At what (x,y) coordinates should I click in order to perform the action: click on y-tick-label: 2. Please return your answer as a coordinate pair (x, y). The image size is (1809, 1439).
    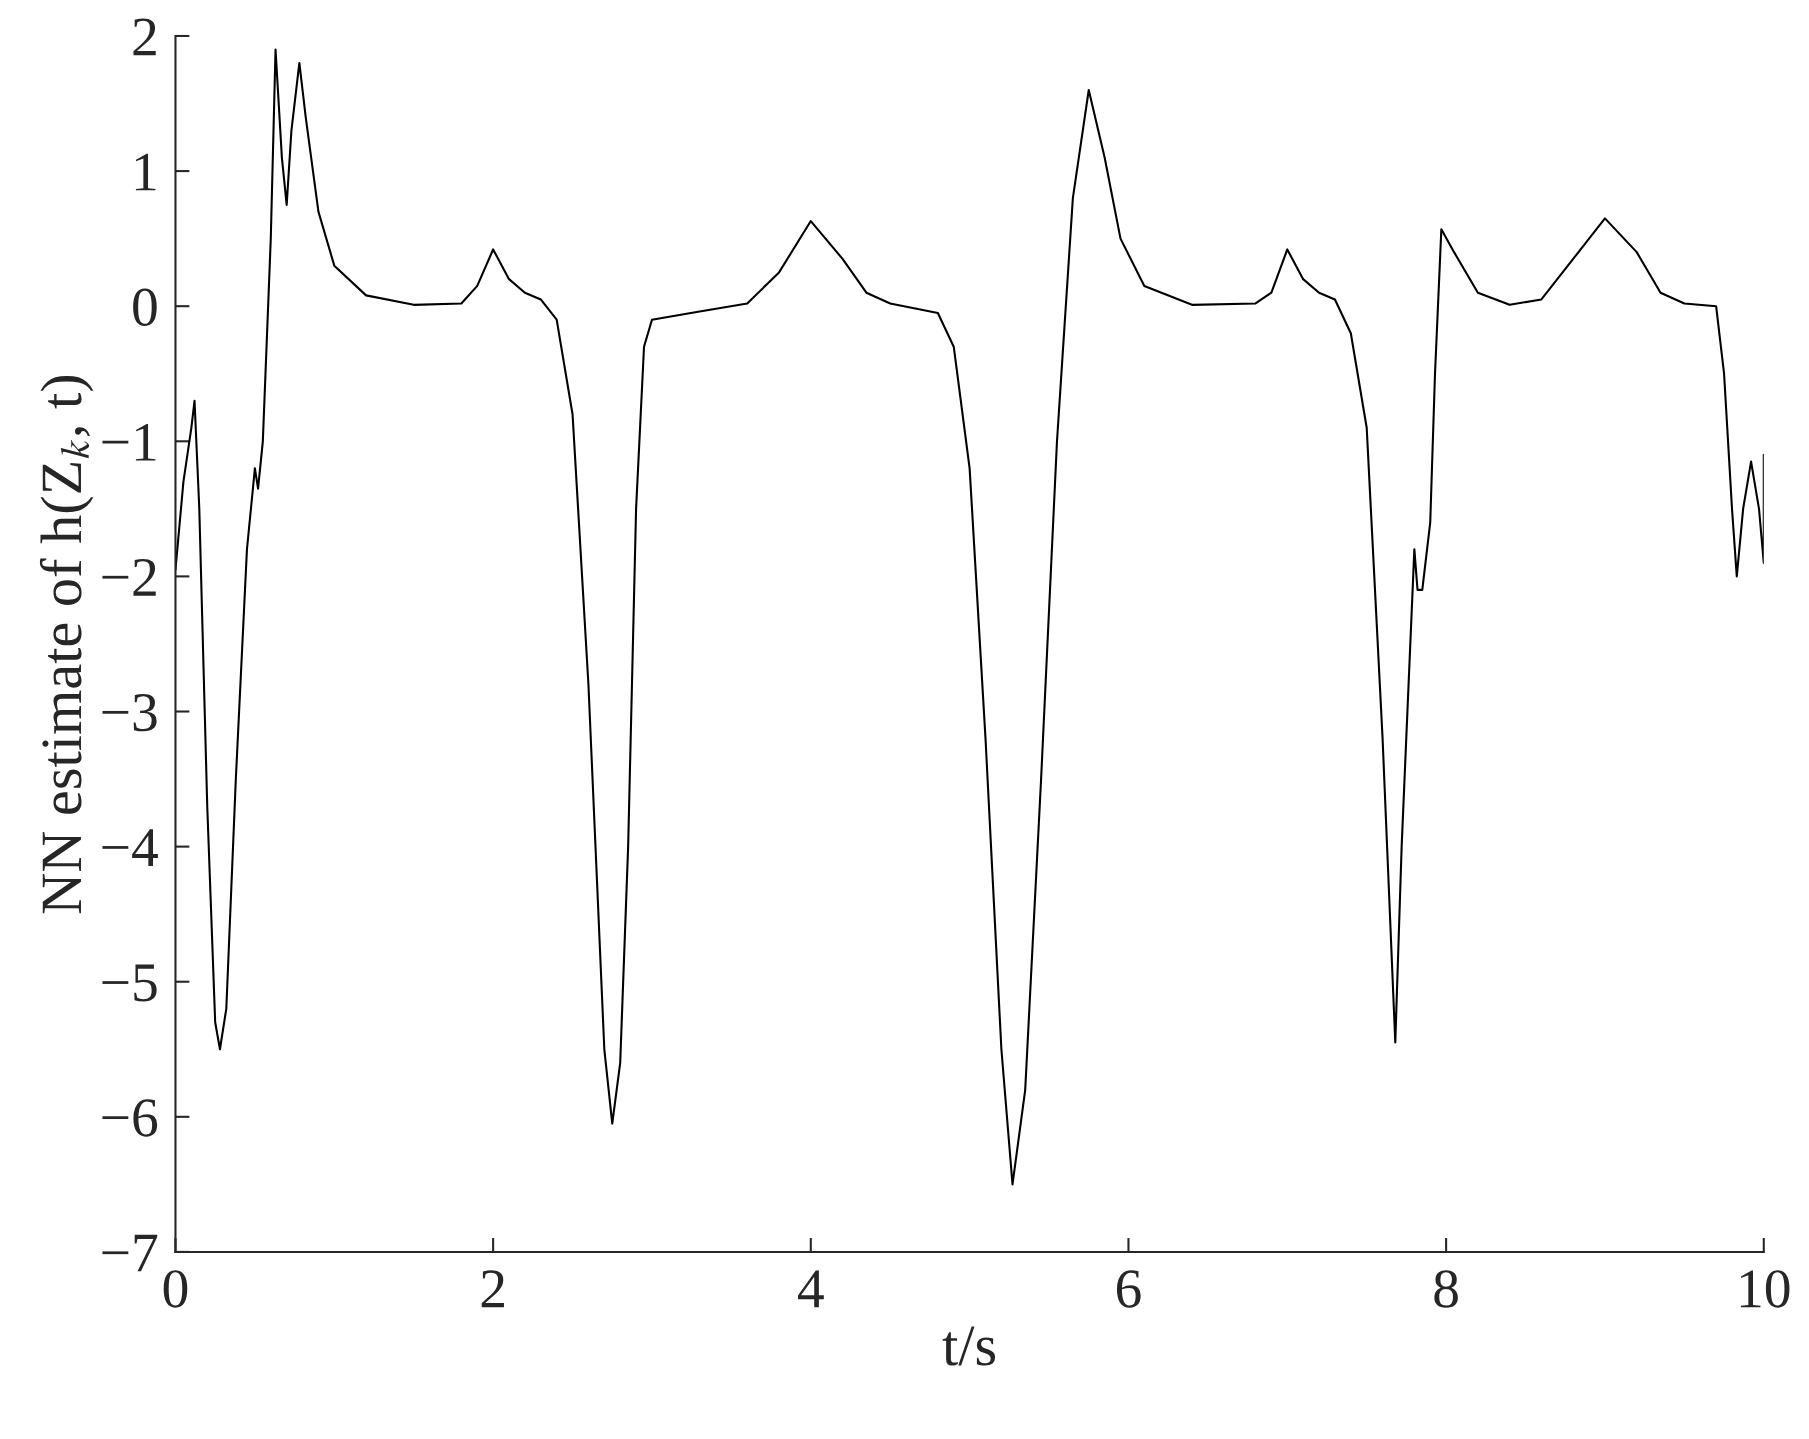
    Looking at the image, I should click on (144, 37).